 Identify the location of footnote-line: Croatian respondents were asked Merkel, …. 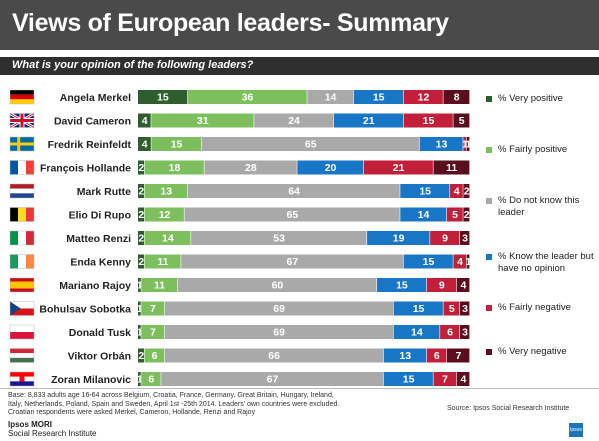
(132, 412).